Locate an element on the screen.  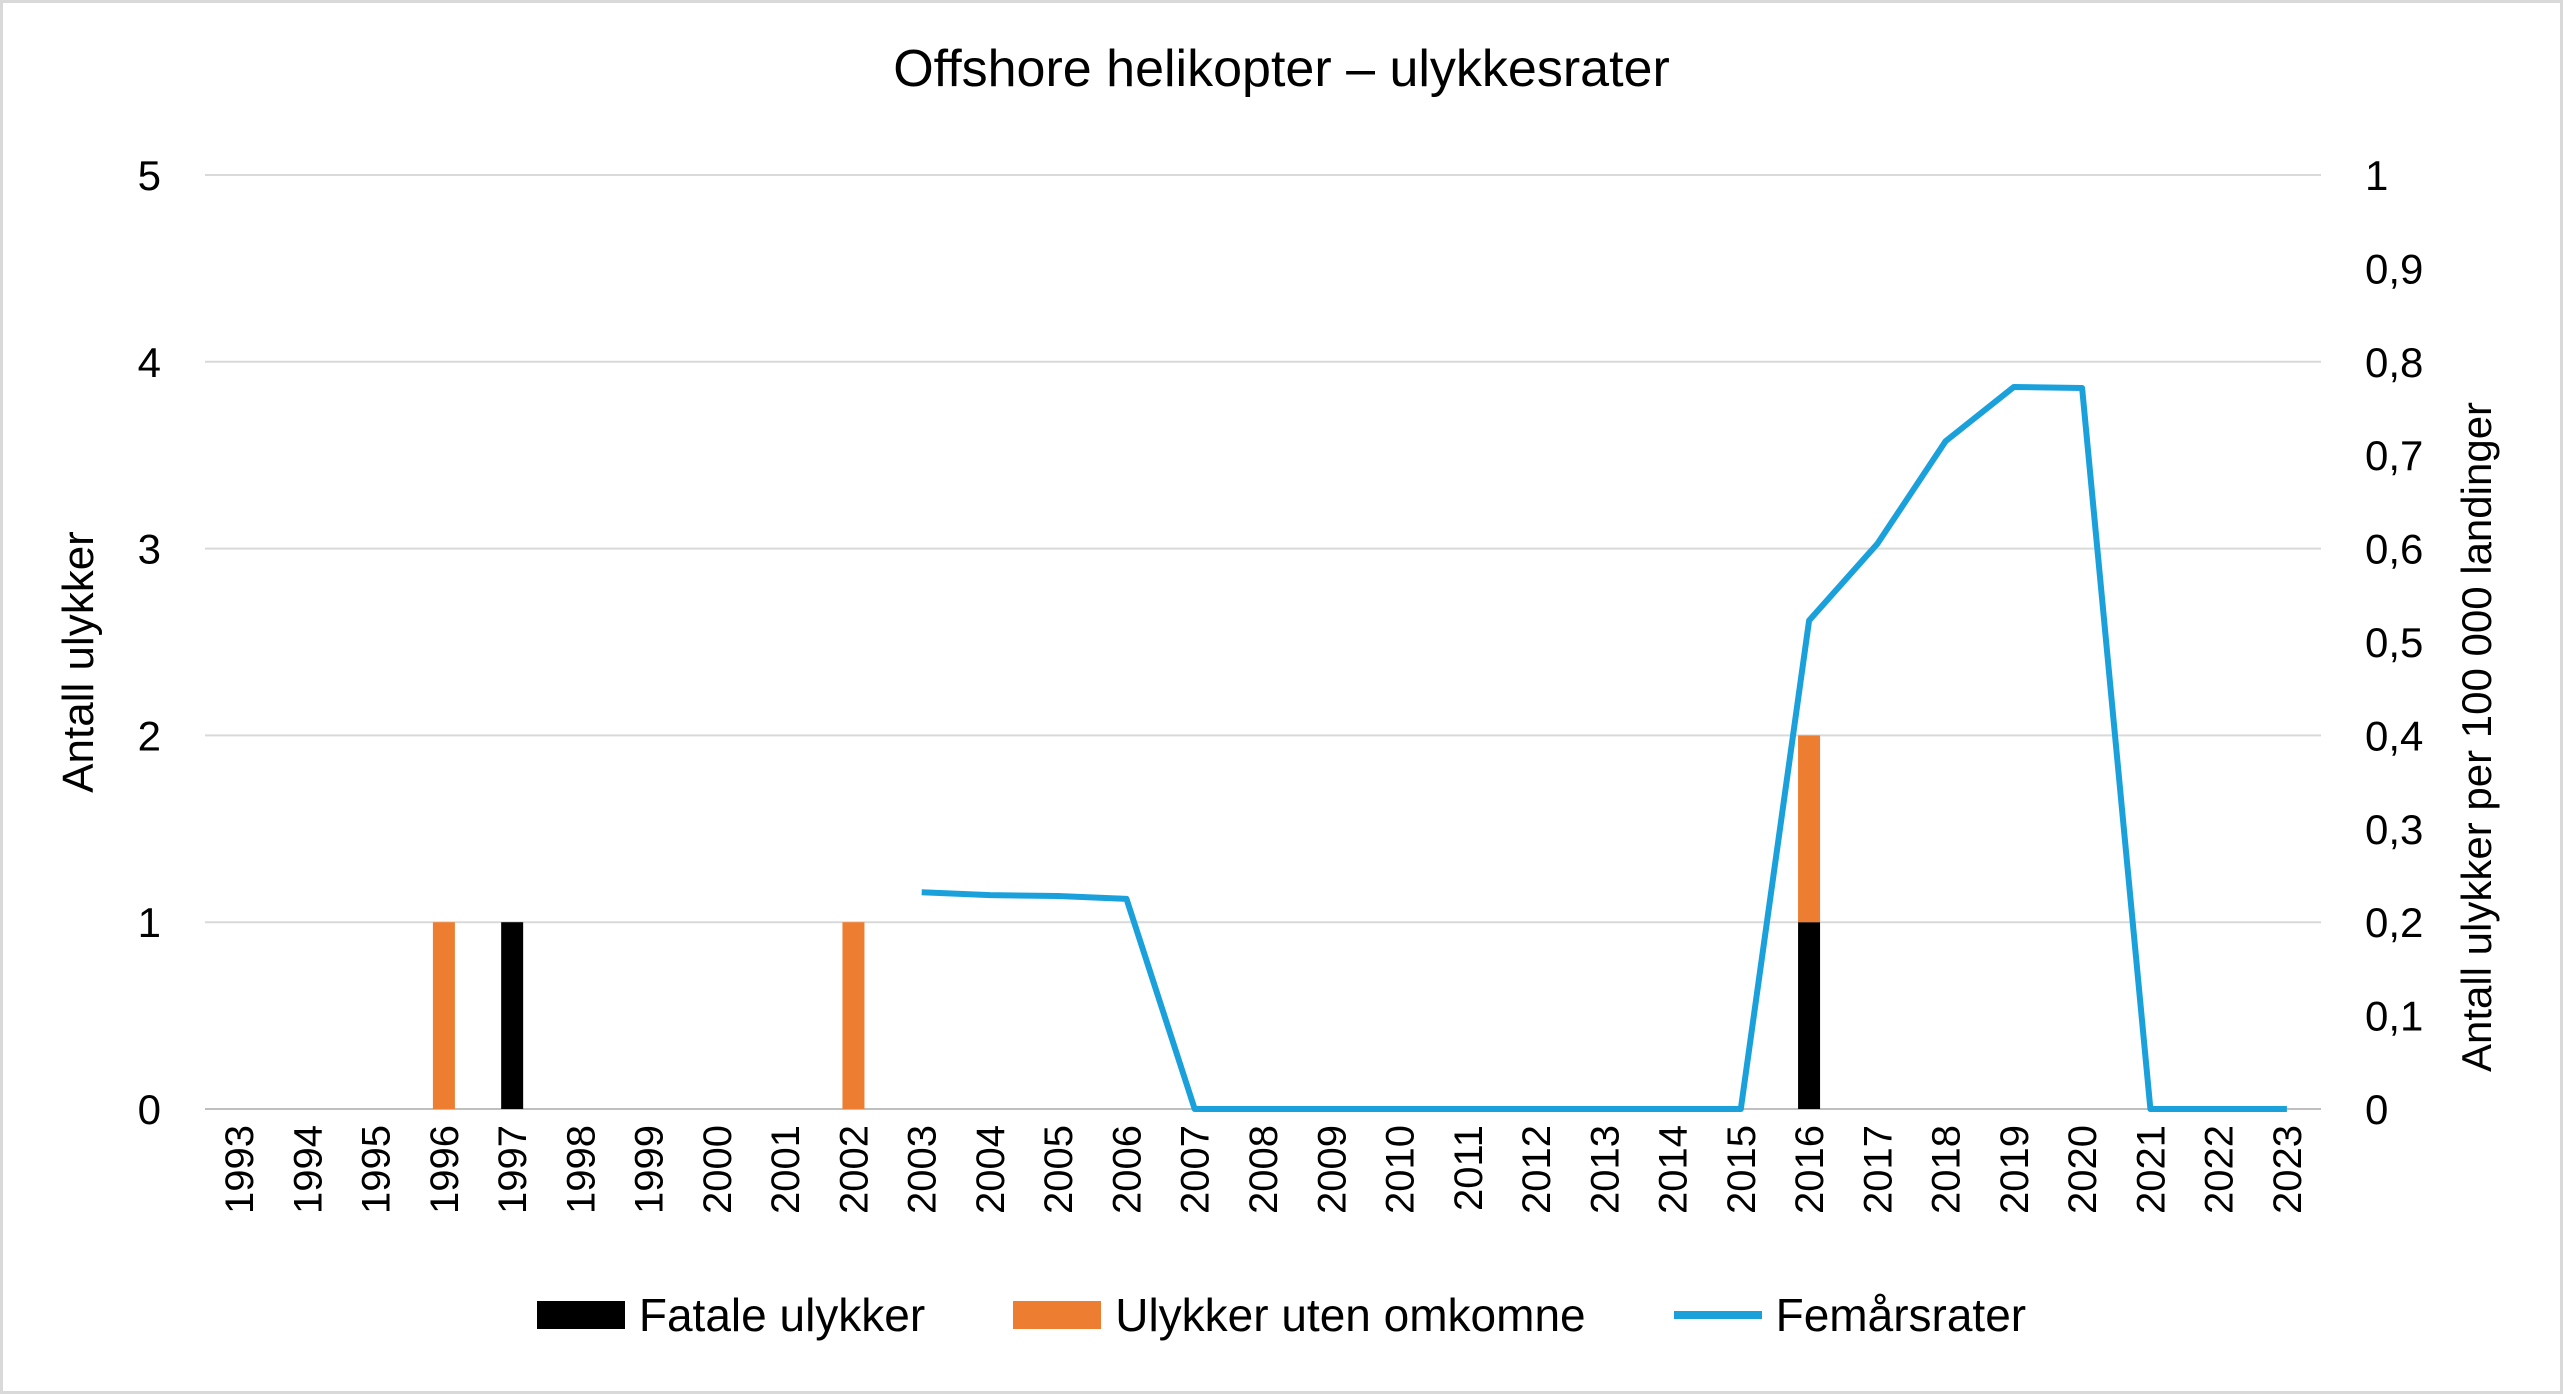
legend-label-uten-omkomne: Ulykker uten omkomne is located at coordinates (1350, 1315).